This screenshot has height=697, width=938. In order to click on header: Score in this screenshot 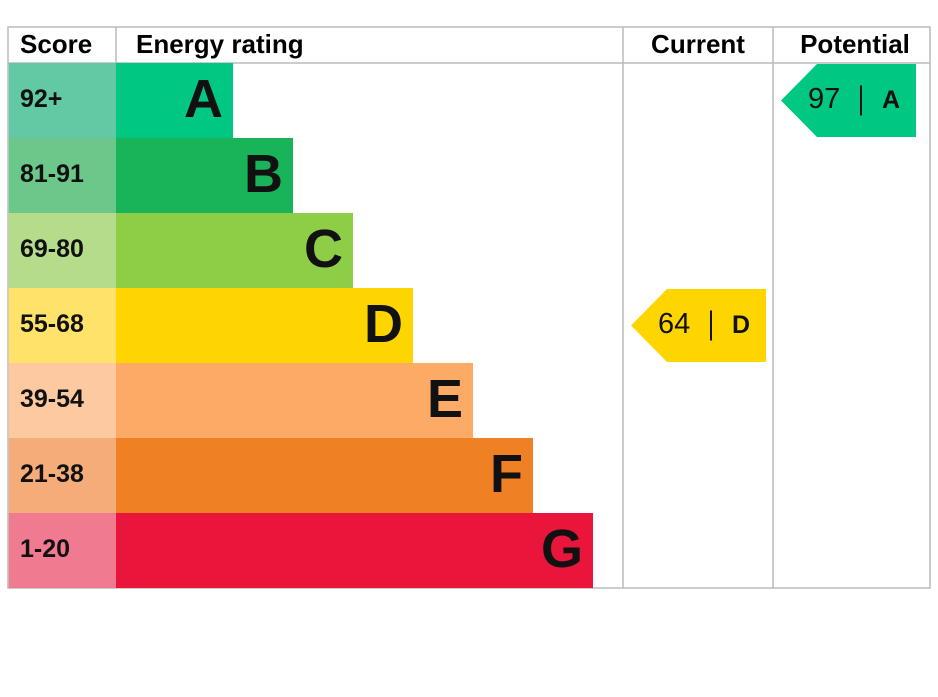, I will do `click(56, 44)`.